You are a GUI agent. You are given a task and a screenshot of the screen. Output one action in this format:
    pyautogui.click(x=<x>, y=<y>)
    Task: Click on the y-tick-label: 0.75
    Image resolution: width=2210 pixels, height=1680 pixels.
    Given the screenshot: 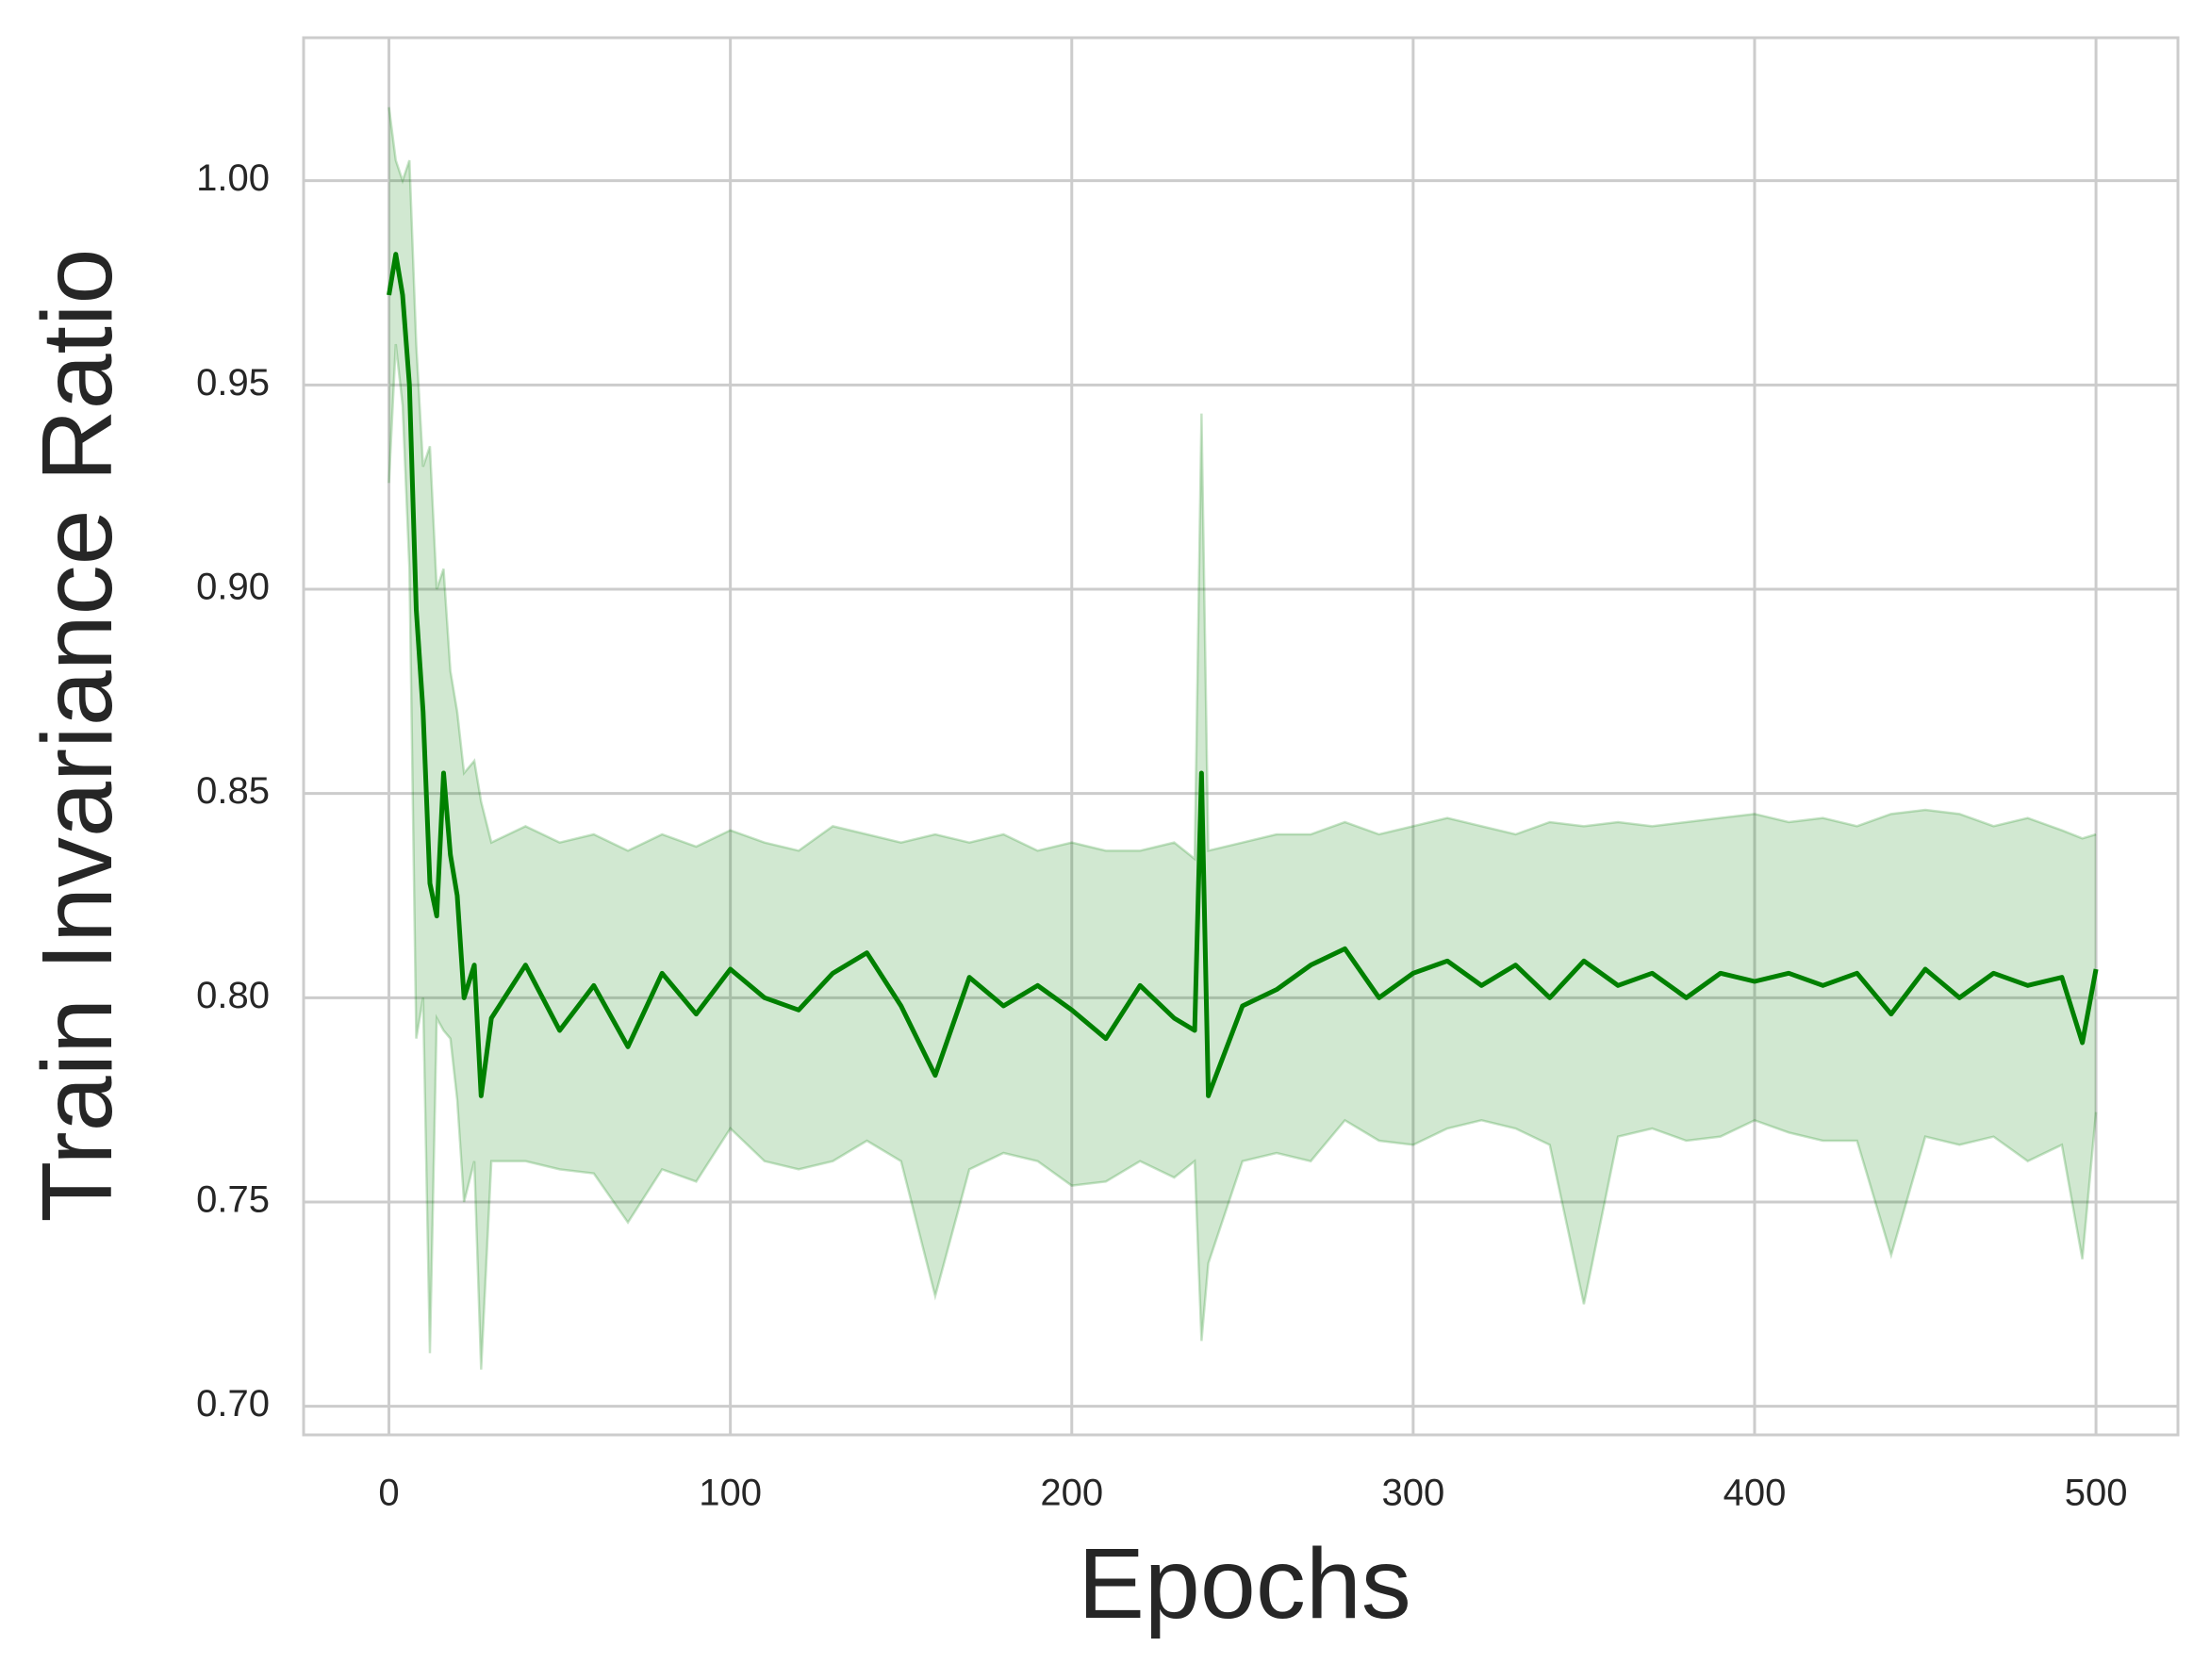 What is the action you would take?
    pyautogui.click(x=233, y=1200)
    